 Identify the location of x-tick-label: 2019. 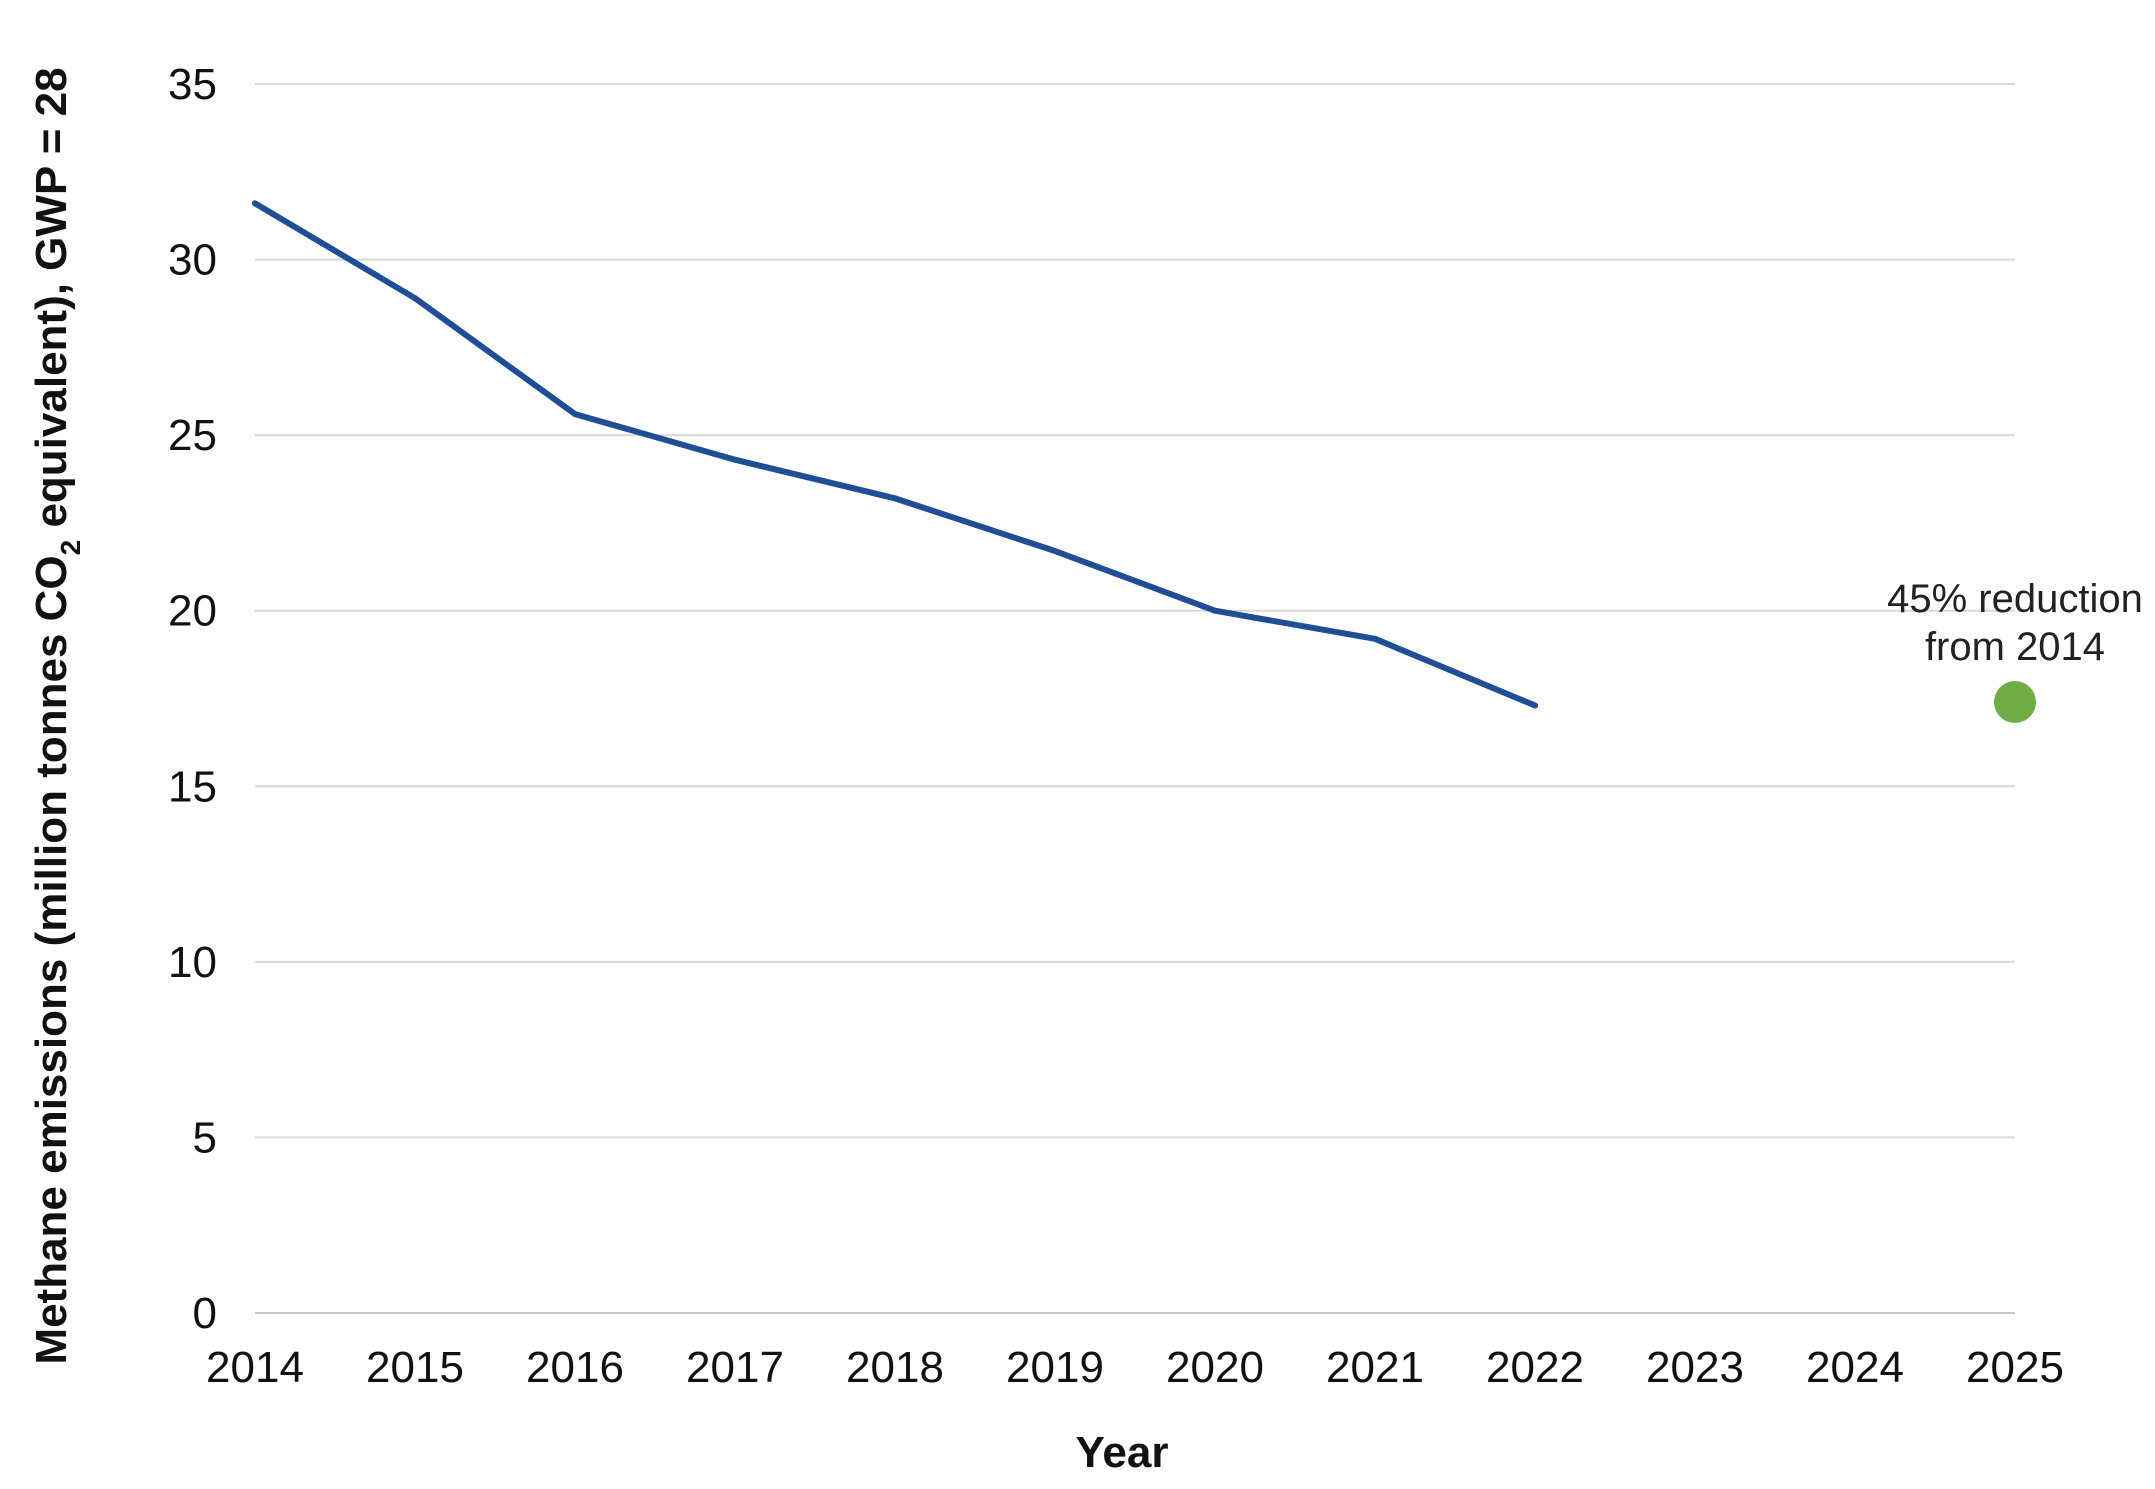
(1055, 1367).